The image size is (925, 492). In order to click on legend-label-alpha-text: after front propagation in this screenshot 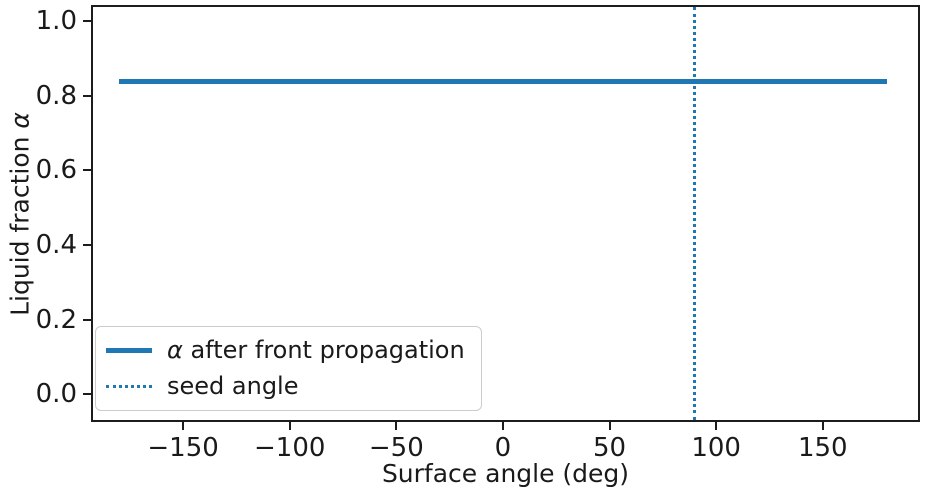, I will do `click(323, 350)`.